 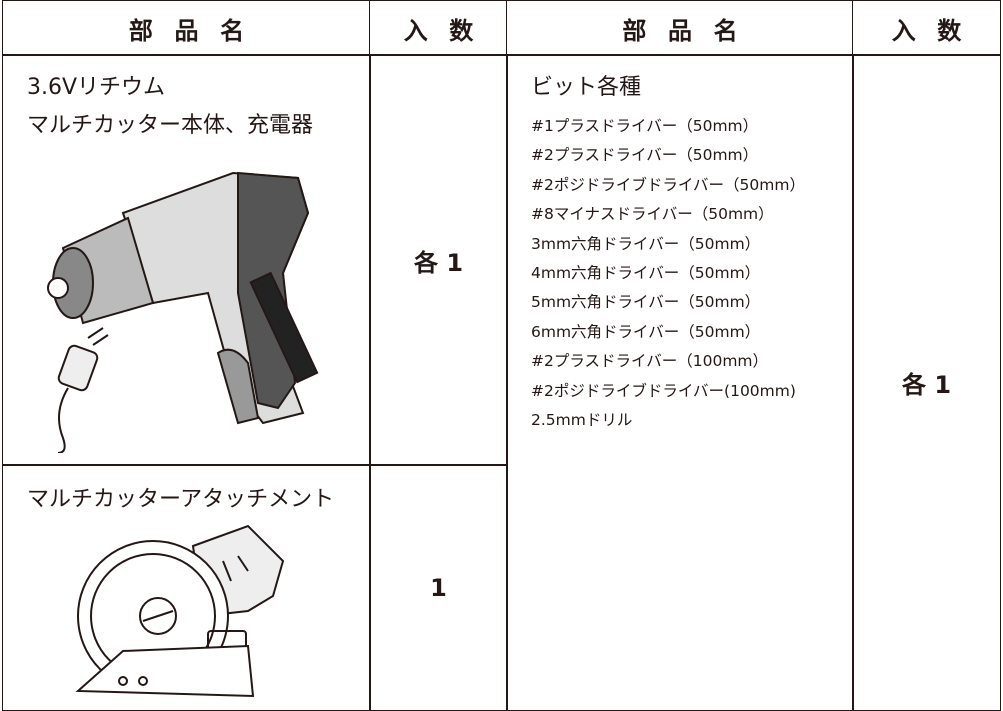 I want to click on bit-item: #2プラスドライバー（100mm）, so click(x=650, y=361).